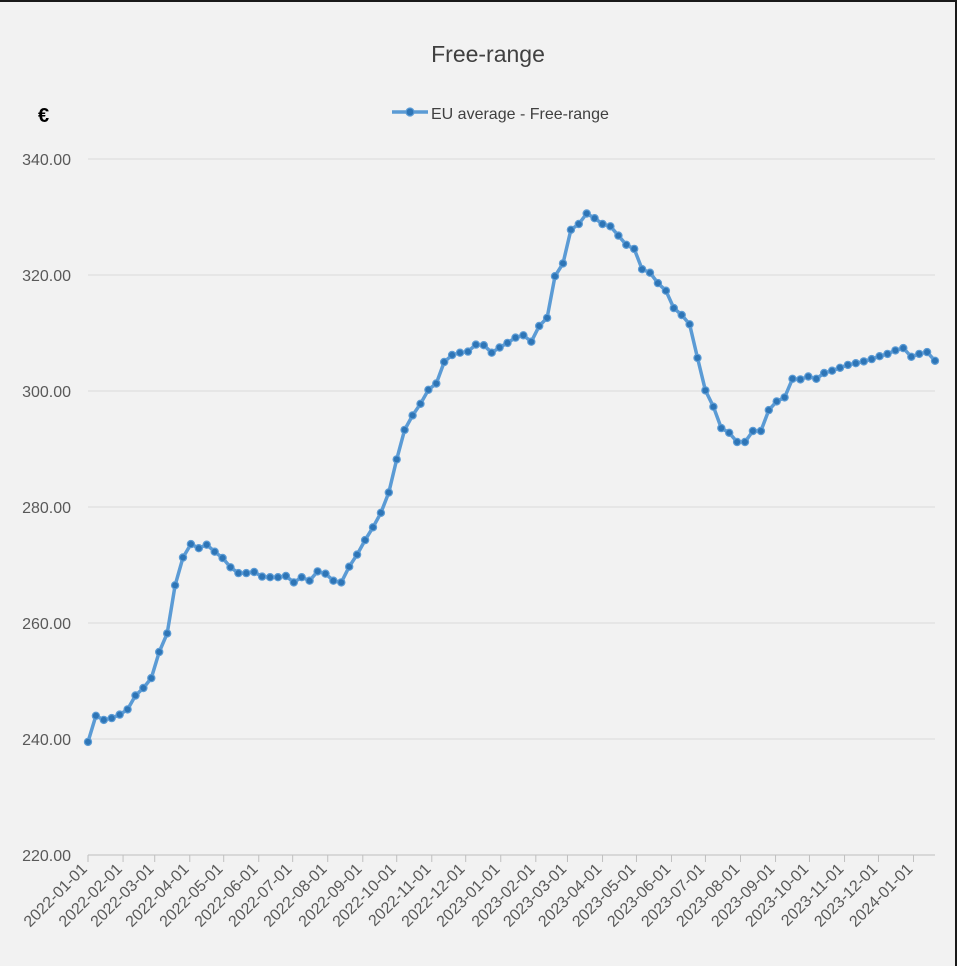 Image resolution: width=957 pixels, height=971 pixels. Describe the element at coordinates (520, 114) in the screenshot. I see `legend-label: EU average - Free-range` at that location.